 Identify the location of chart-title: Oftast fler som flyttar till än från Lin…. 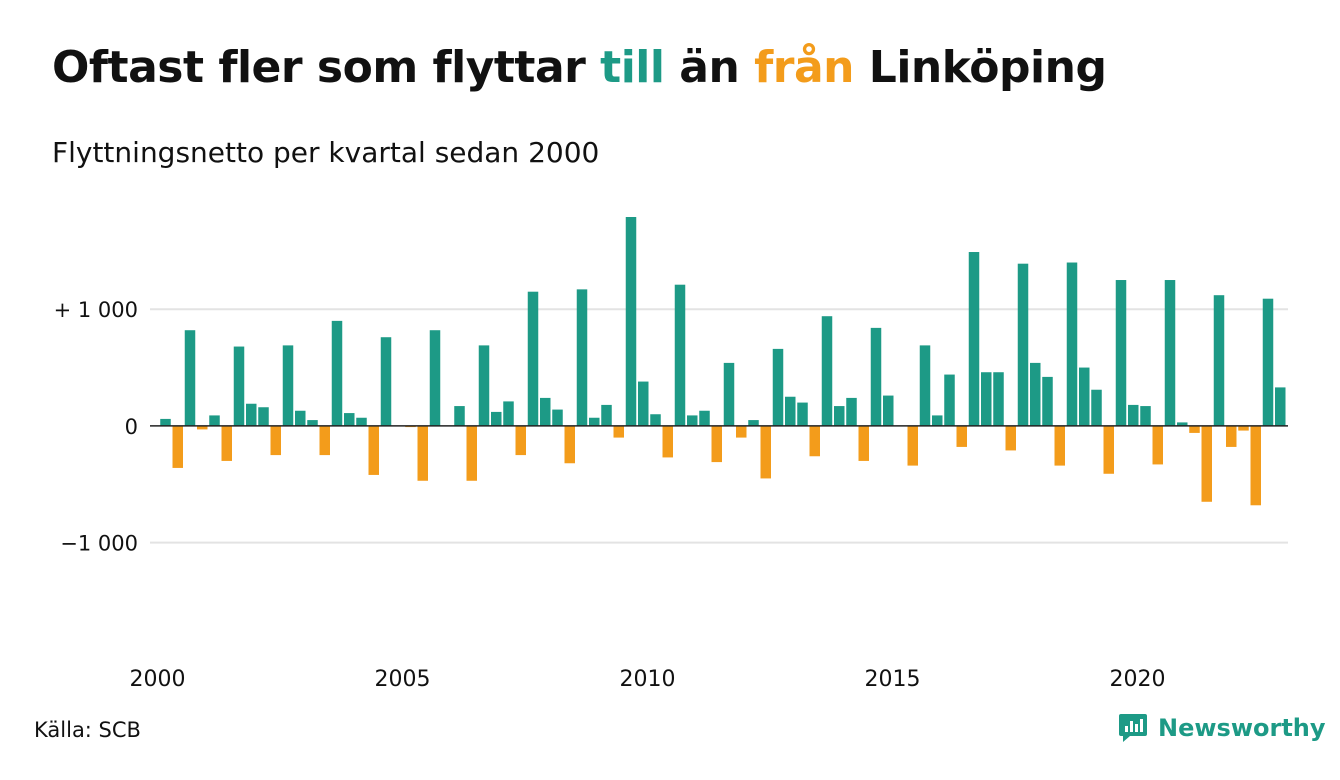
(579, 67).